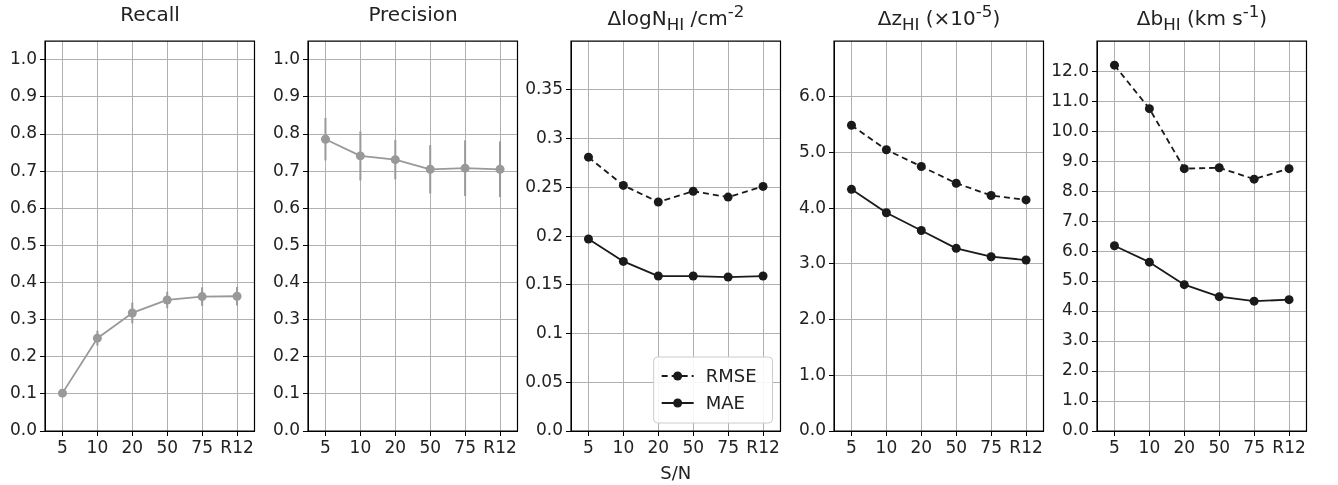  Describe the element at coordinates (676, 472) in the screenshot. I see `x-axis-title: S/N` at that location.